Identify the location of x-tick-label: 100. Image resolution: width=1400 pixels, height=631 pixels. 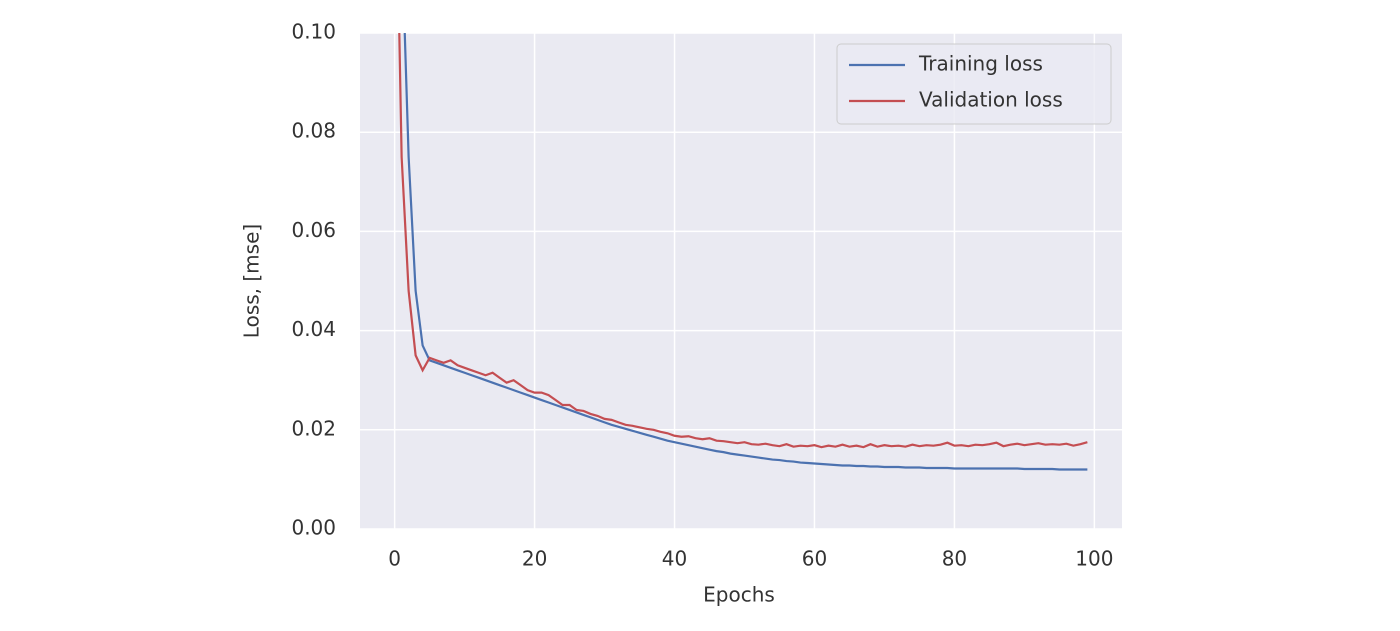
(1094, 559).